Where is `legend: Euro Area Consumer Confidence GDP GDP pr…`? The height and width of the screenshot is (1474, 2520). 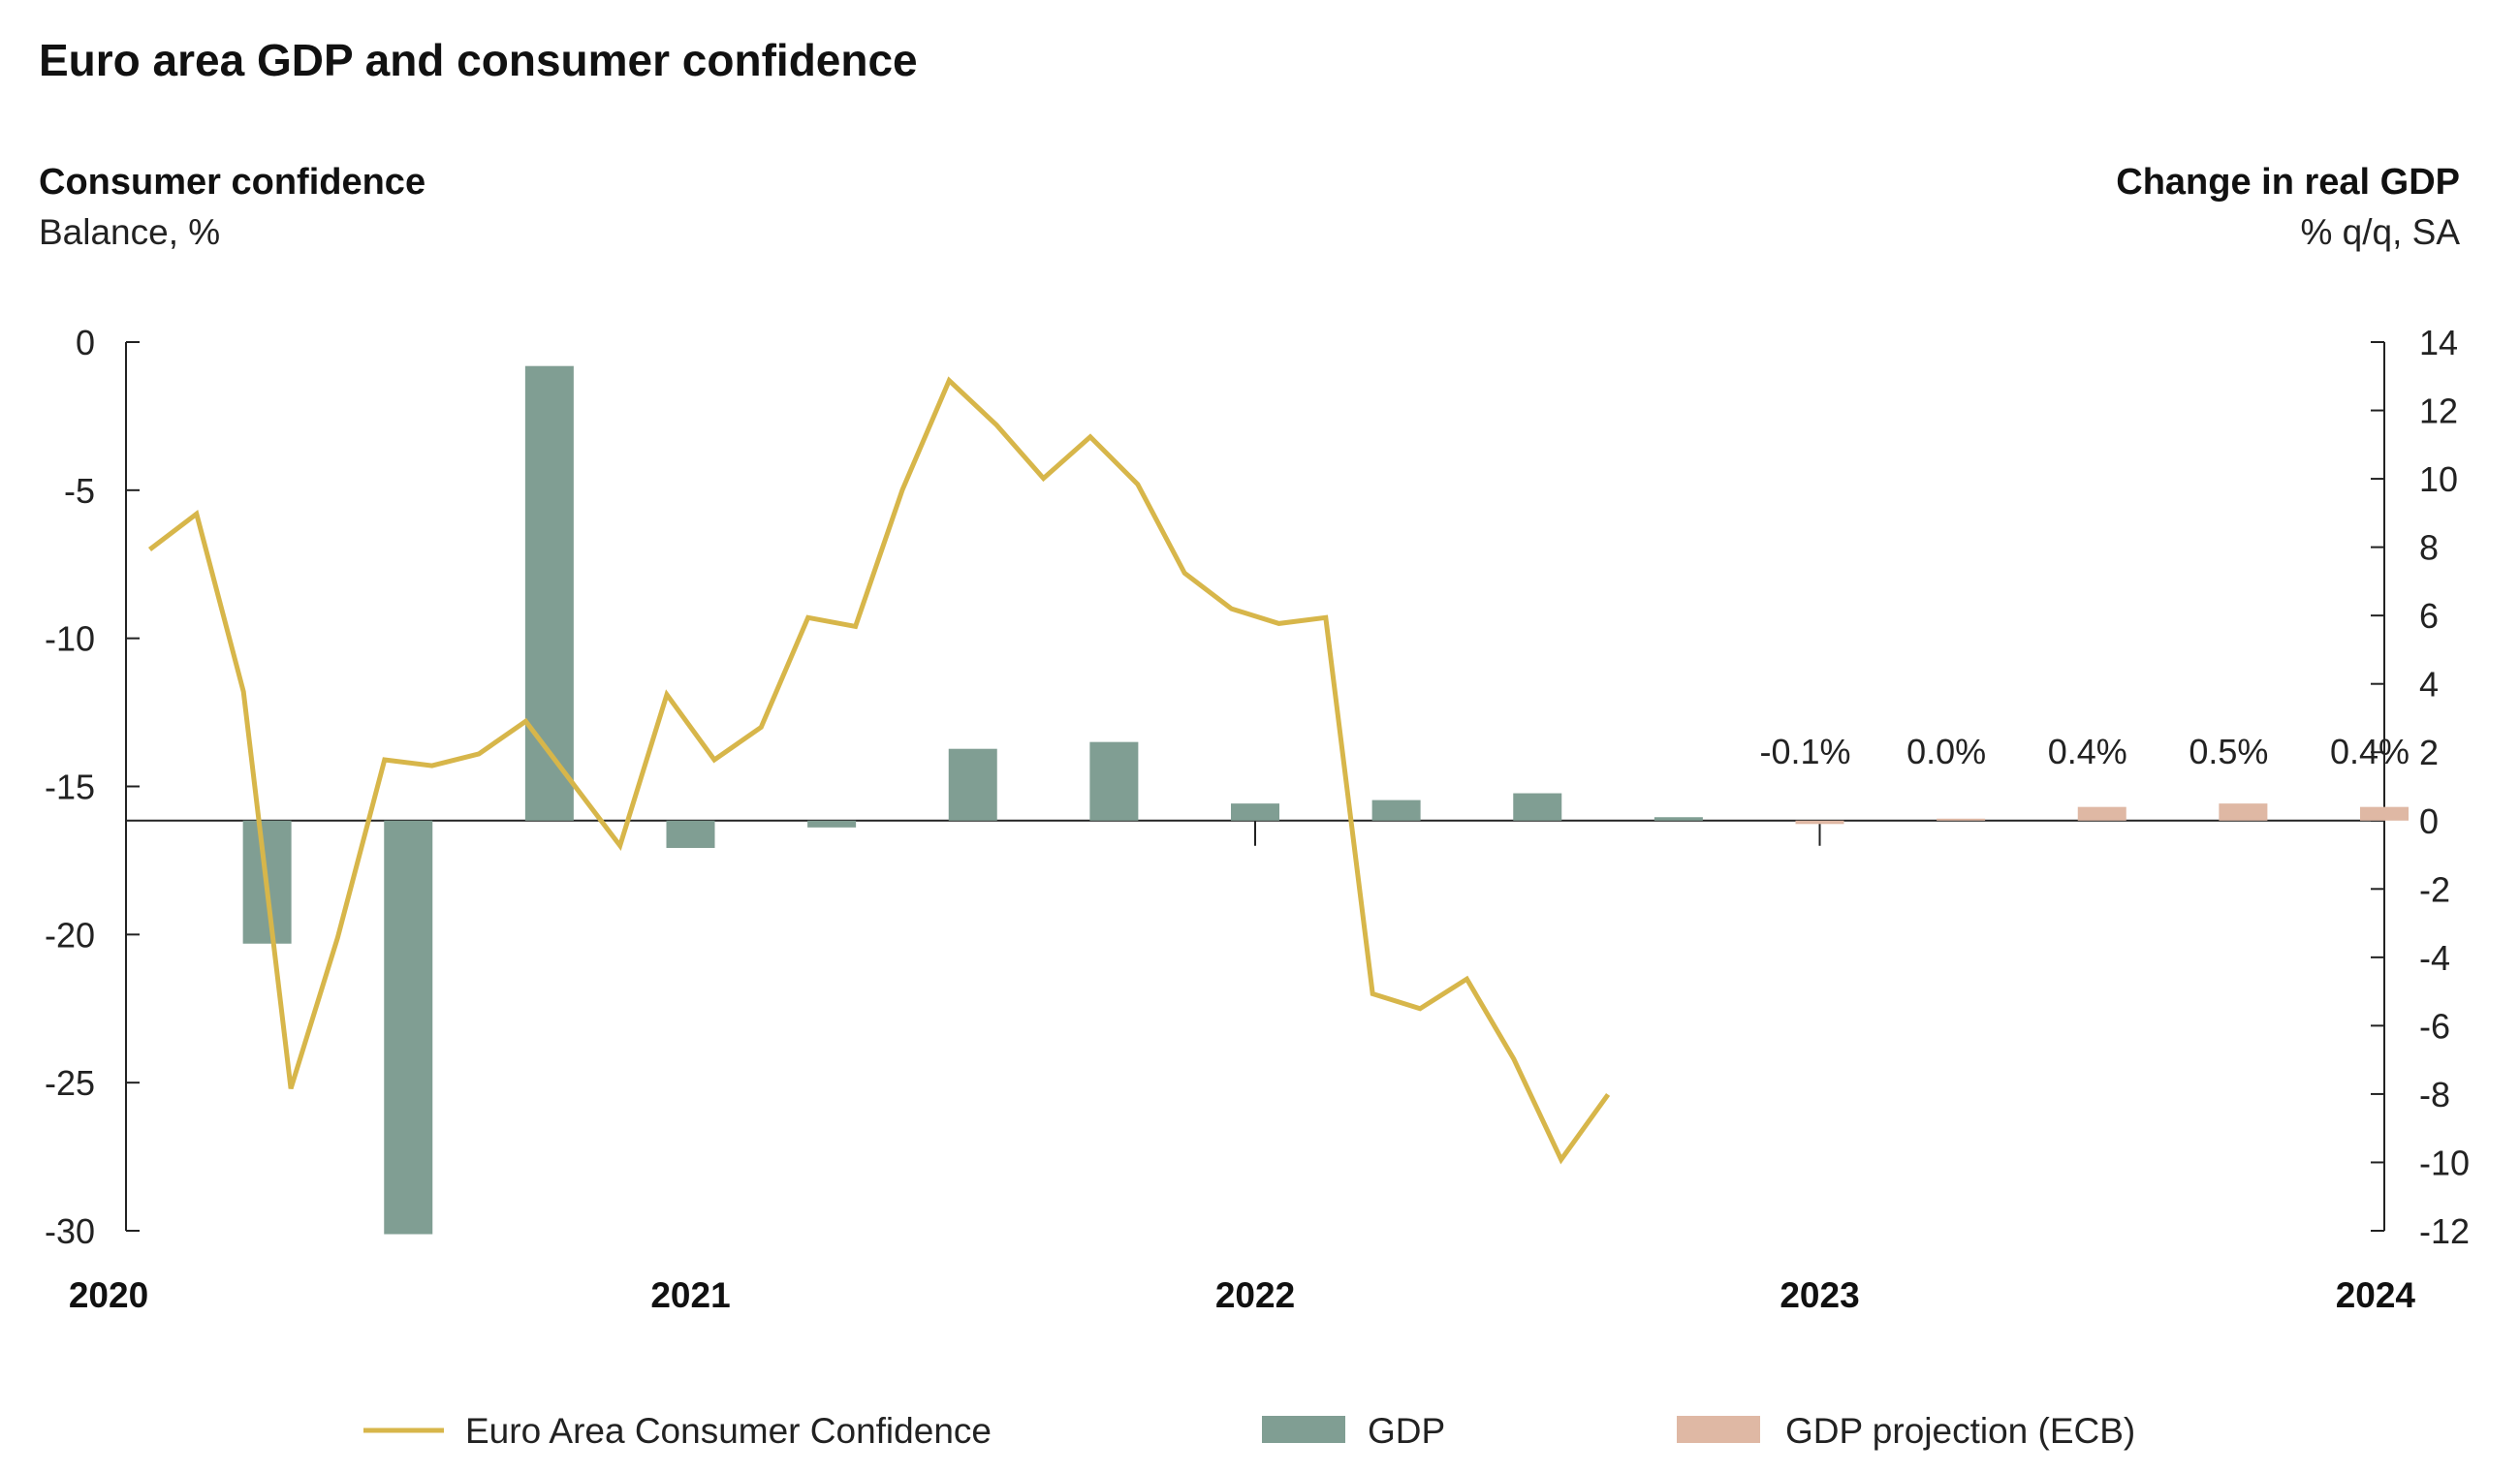 legend: Euro Area Consumer Confidence GDP GDP pr… is located at coordinates (1249, 1431).